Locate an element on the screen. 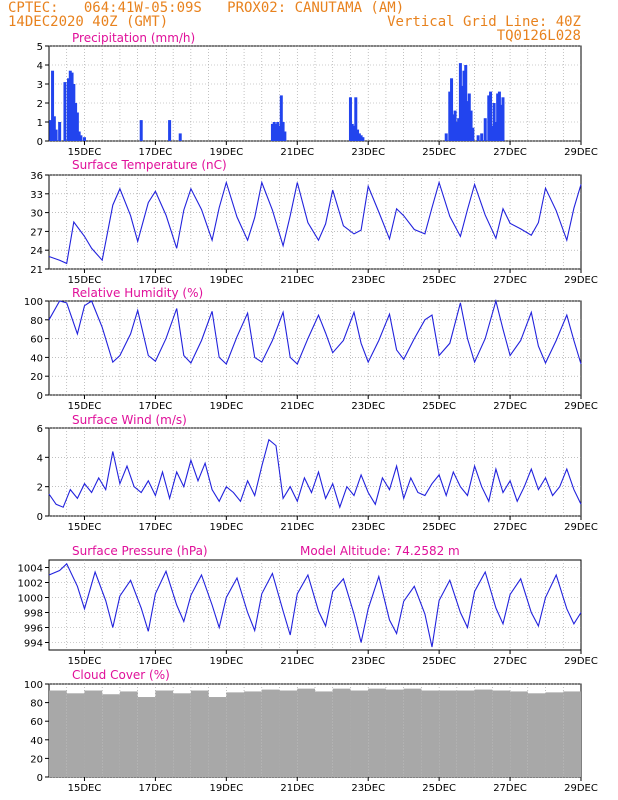 The image size is (618, 800). y-tick-label: 994 is located at coordinates (33, 644).